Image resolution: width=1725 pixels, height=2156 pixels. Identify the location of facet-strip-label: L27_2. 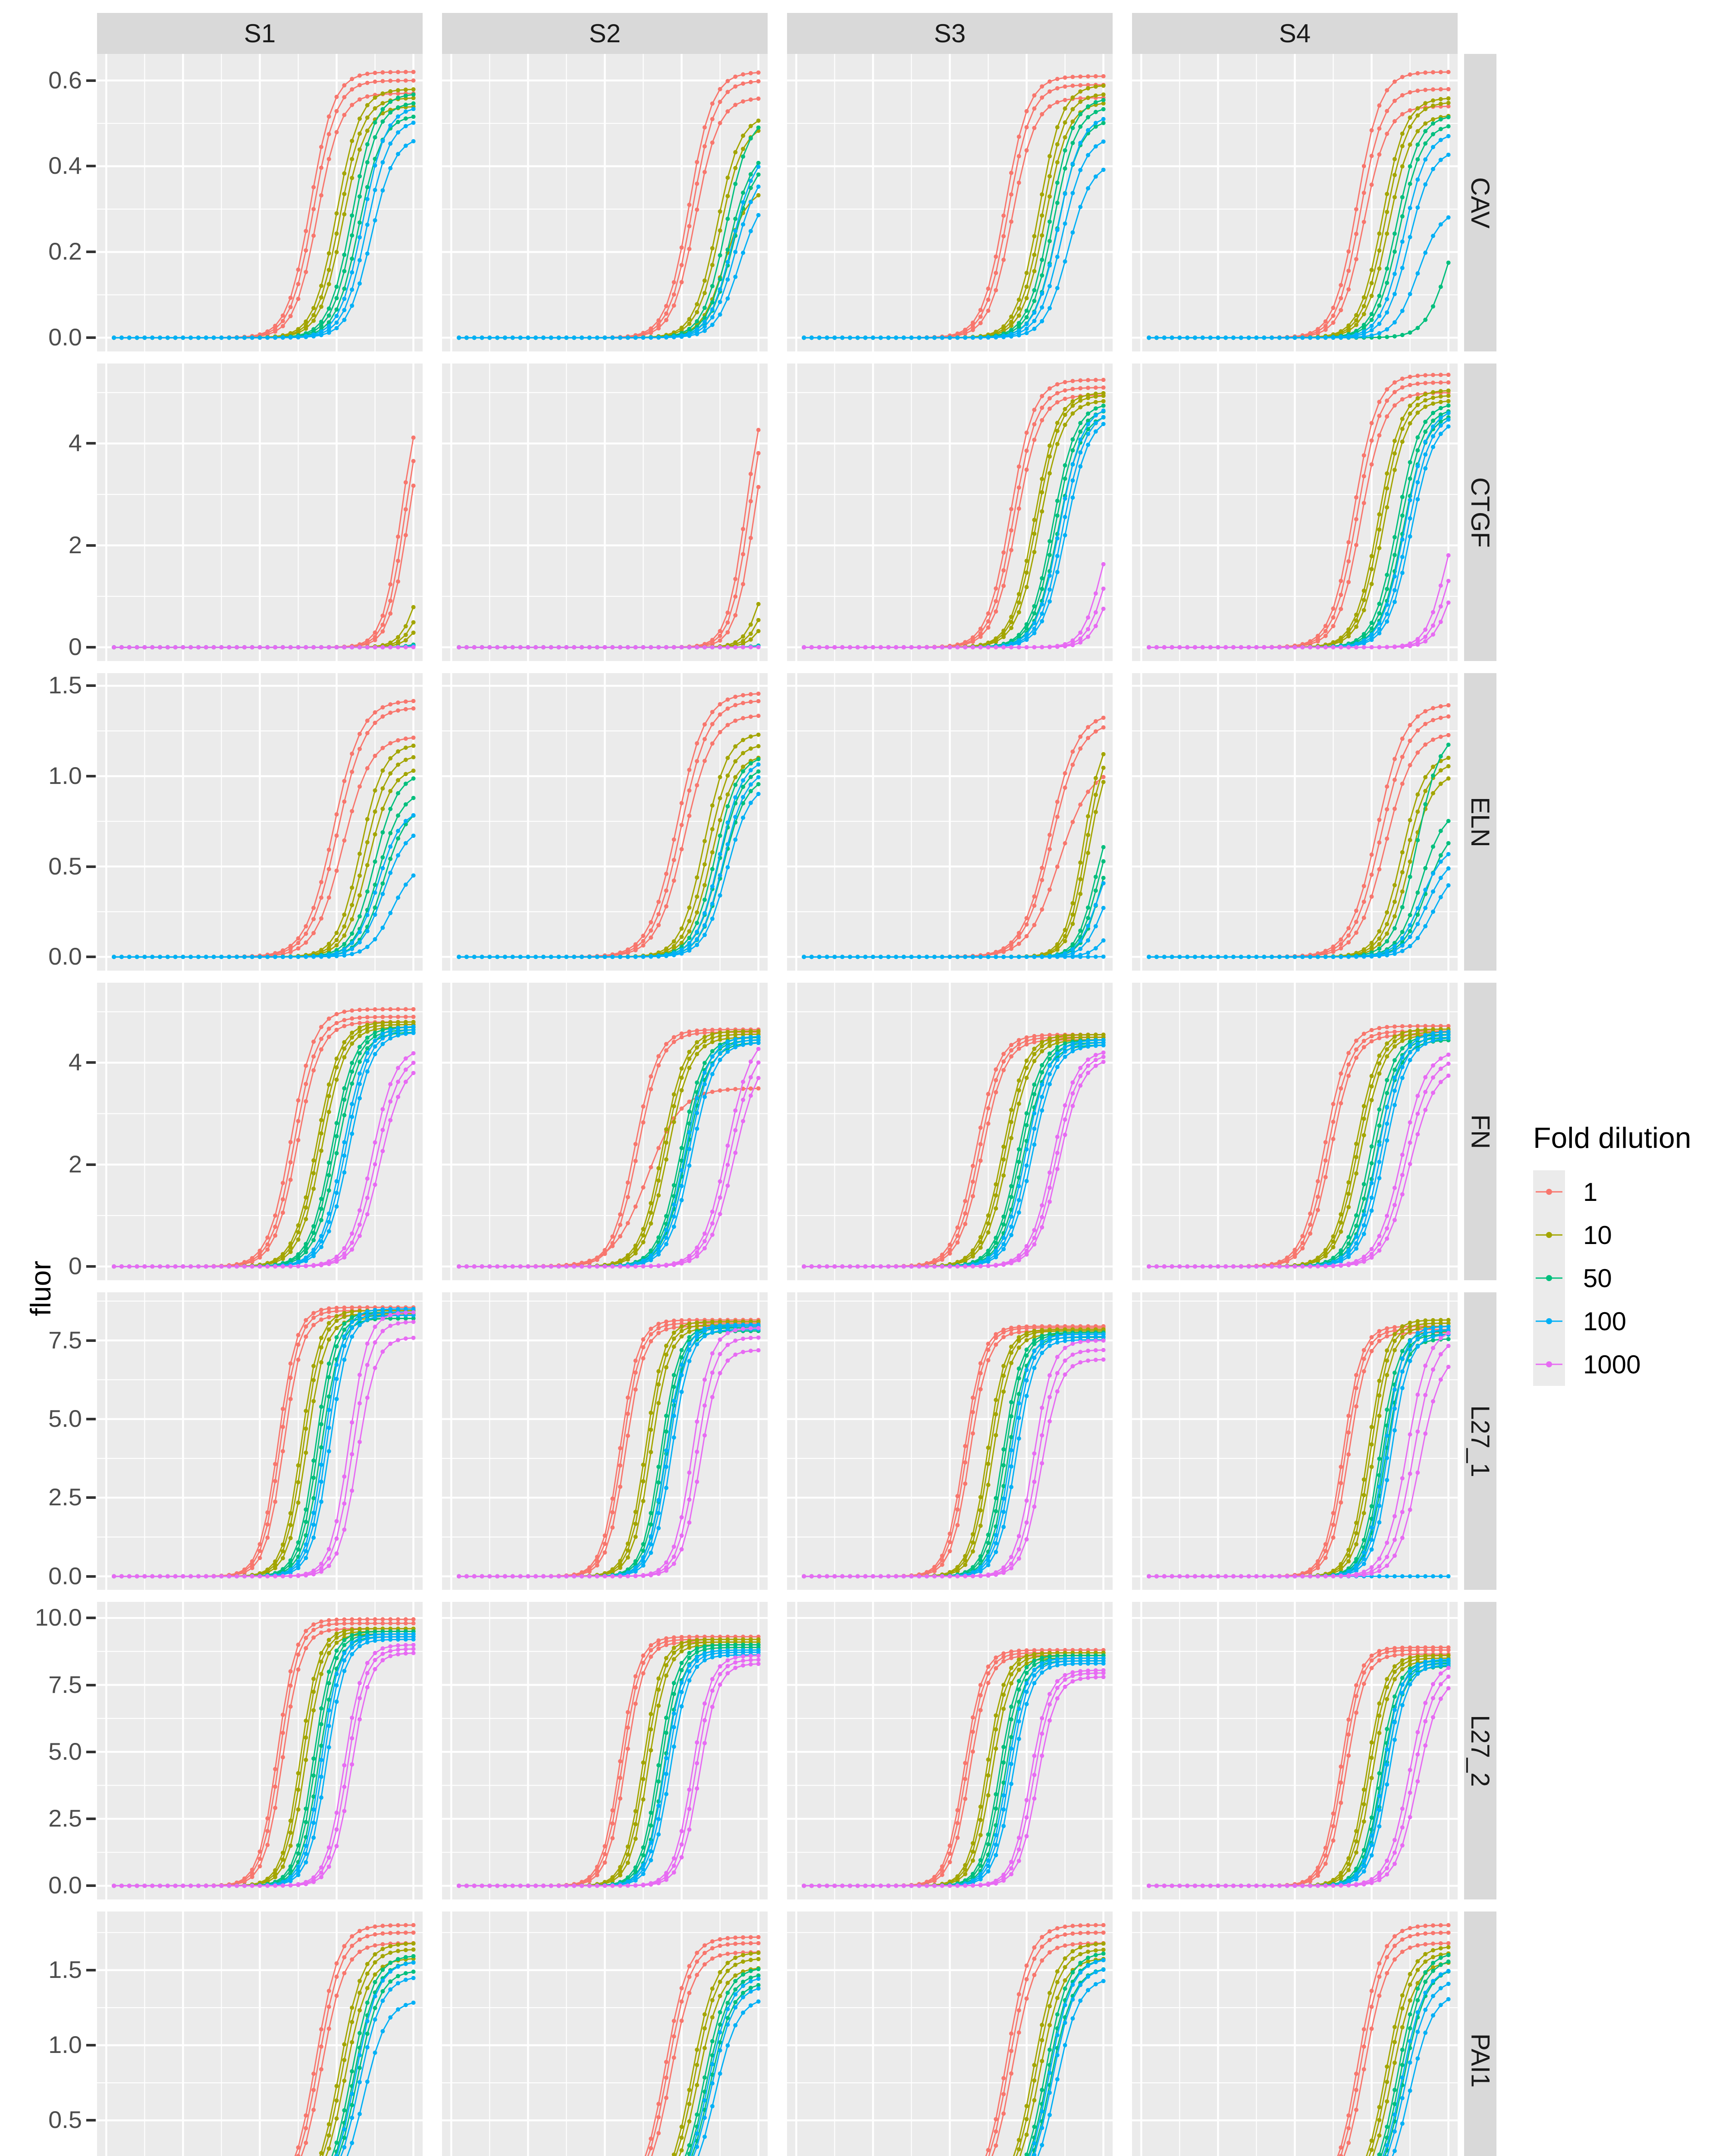
(1480, 1750).